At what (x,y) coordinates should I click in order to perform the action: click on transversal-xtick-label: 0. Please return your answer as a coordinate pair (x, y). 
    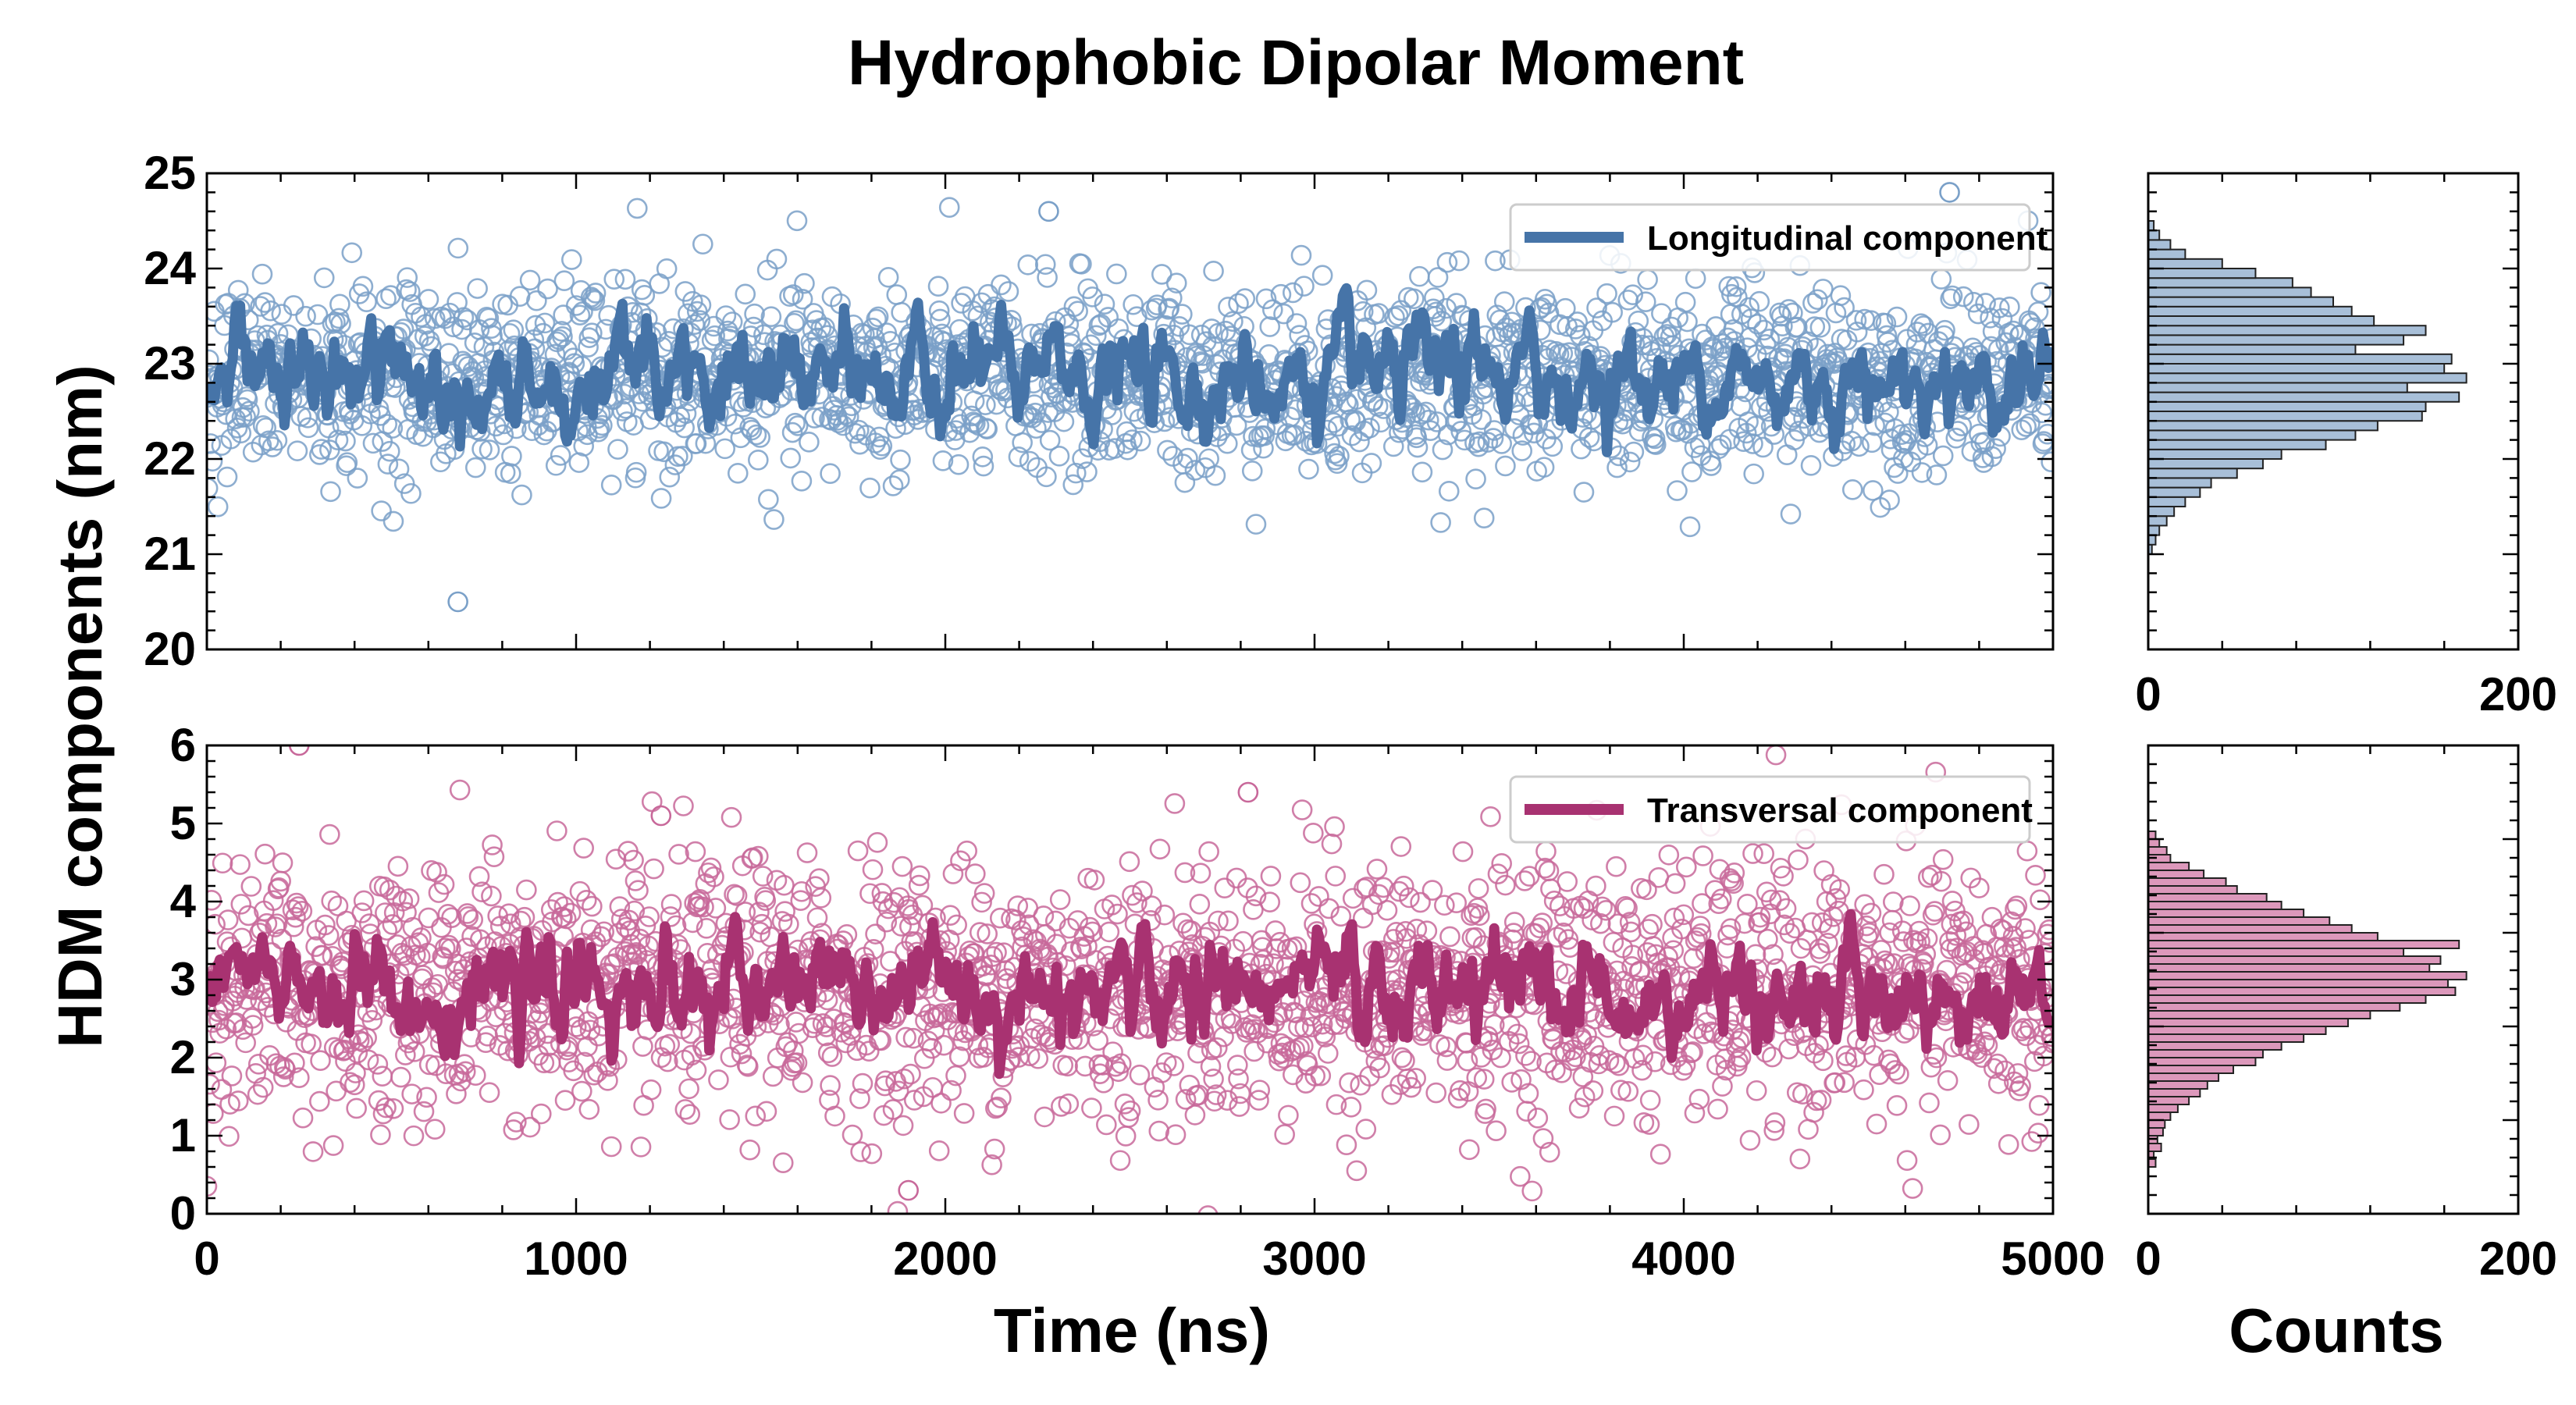
    Looking at the image, I should click on (206, 1258).